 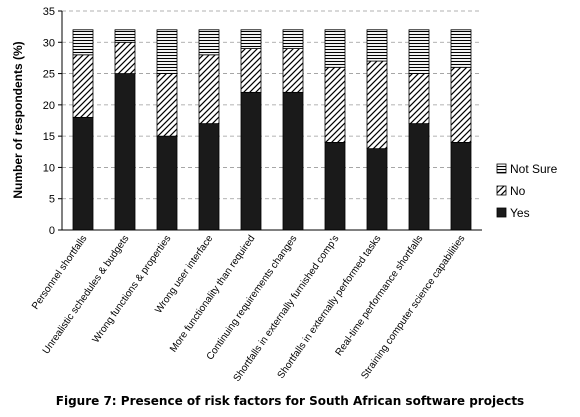 What do you see at coordinates (49, 106) in the screenshot?
I see `y-tick-label: 20` at bounding box center [49, 106].